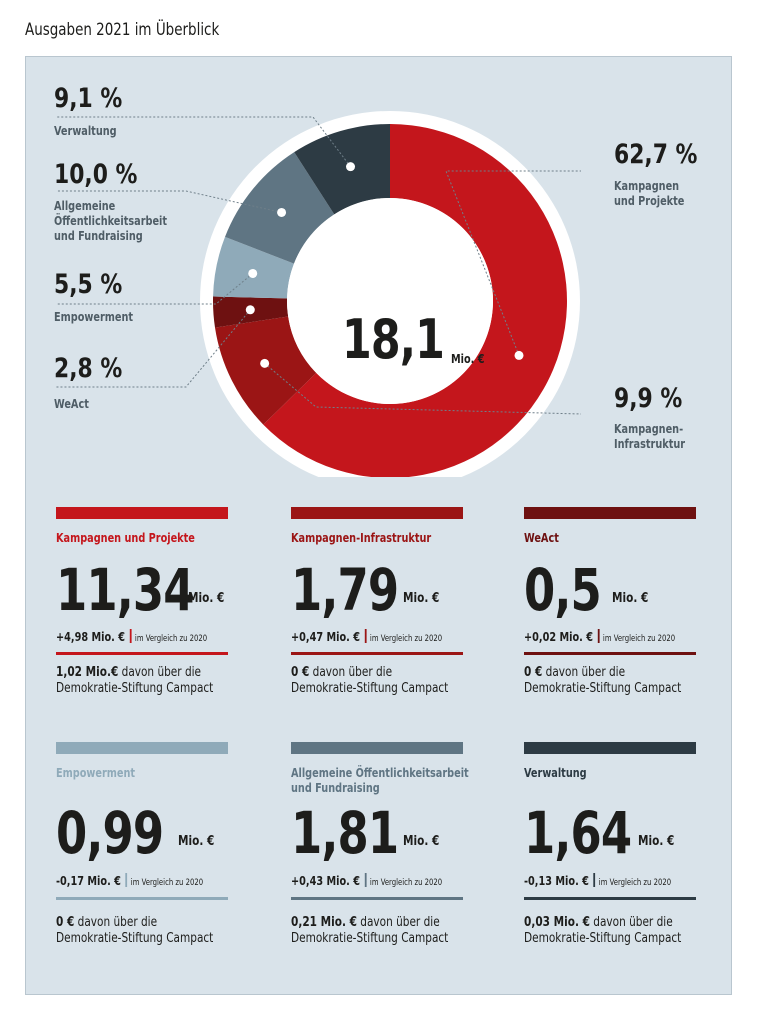  I want to click on card-title: WeAct, so click(541, 538).